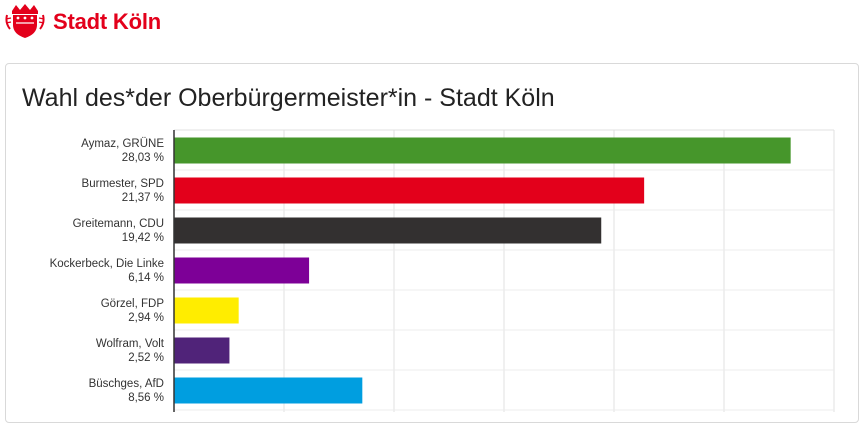 This screenshot has width=867, height=423. What do you see at coordinates (143, 238) in the screenshot?
I see `value-label: 19,42 %` at bounding box center [143, 238].